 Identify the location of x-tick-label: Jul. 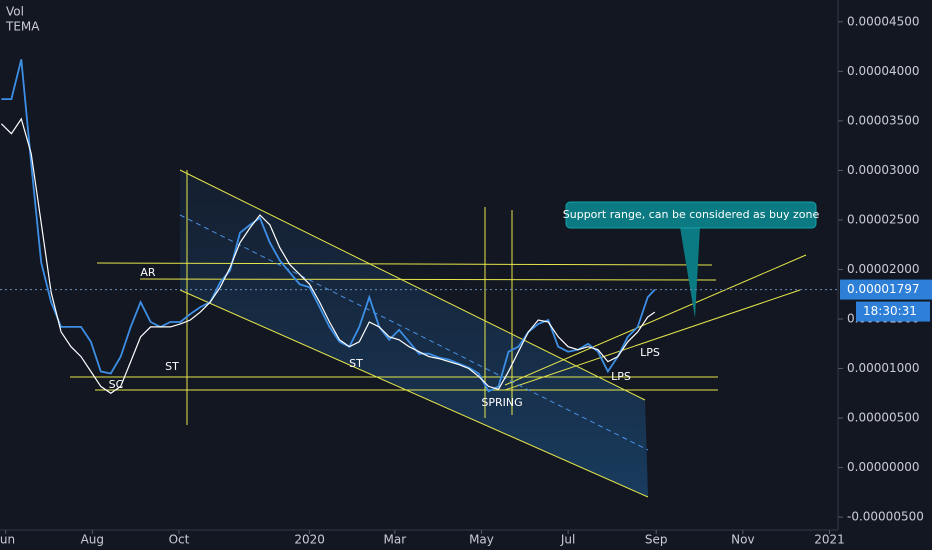
(567, 540).